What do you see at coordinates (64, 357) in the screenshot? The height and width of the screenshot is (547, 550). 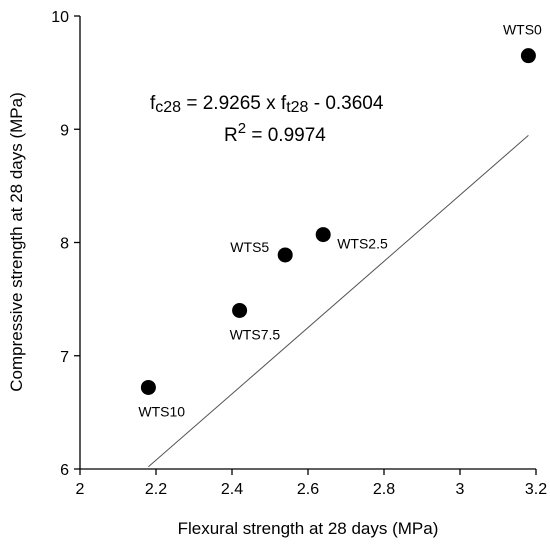 I see `y-tick-label: 7` at bounding box center [64, 357].